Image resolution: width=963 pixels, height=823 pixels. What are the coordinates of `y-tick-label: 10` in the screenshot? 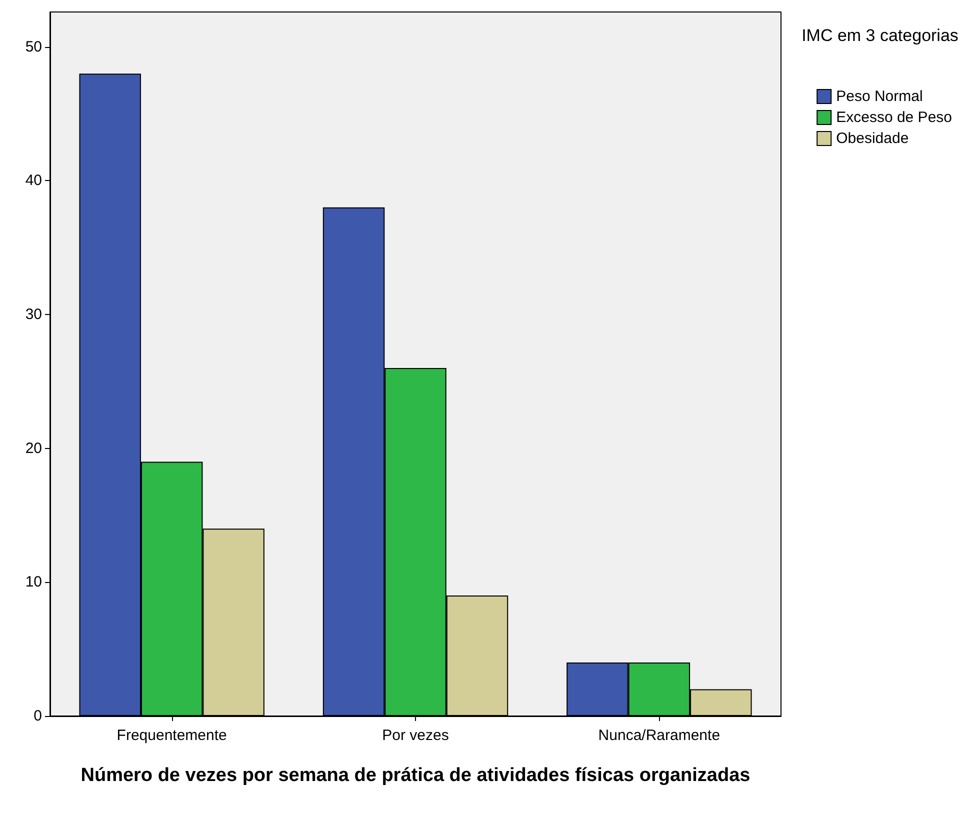 It's located at (33, 582).